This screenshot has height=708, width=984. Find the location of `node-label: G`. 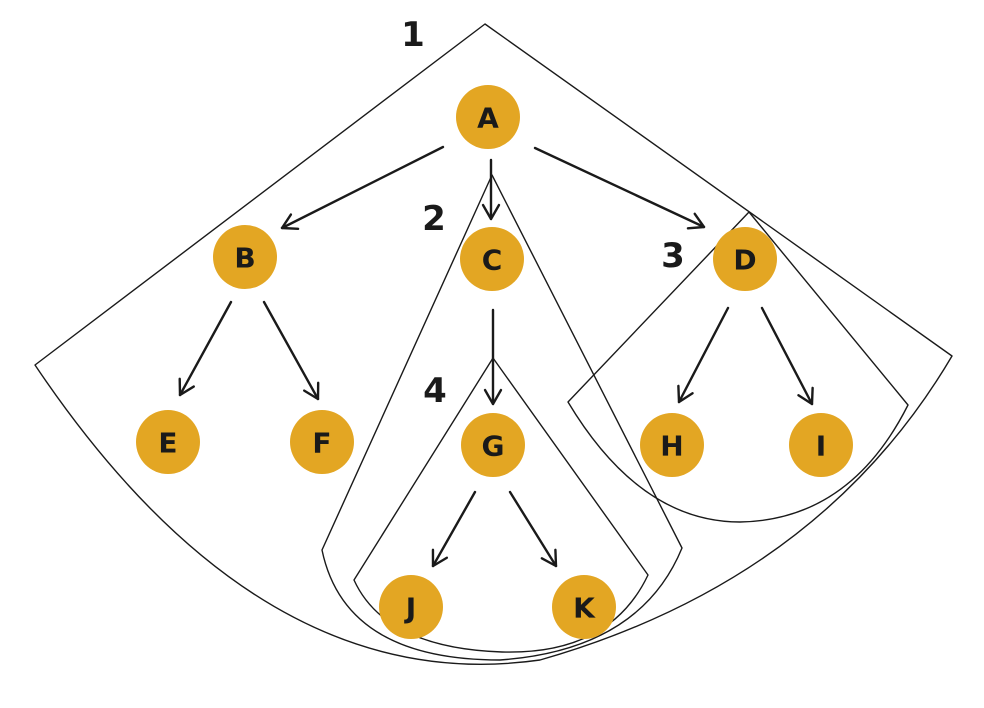

node-label: G is located at coordinates (493, 446).